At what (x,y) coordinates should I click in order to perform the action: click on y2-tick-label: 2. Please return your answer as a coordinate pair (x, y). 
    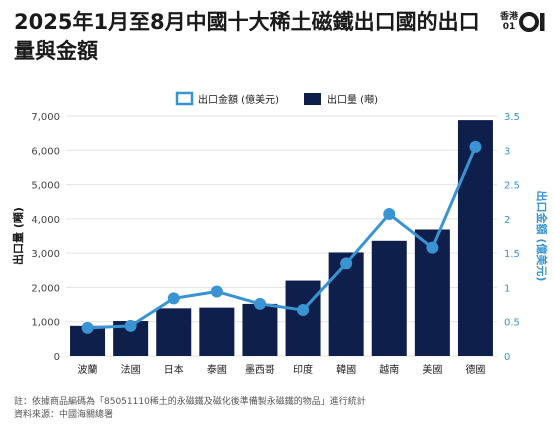
    Looking at the image, I should click on (507, 220).